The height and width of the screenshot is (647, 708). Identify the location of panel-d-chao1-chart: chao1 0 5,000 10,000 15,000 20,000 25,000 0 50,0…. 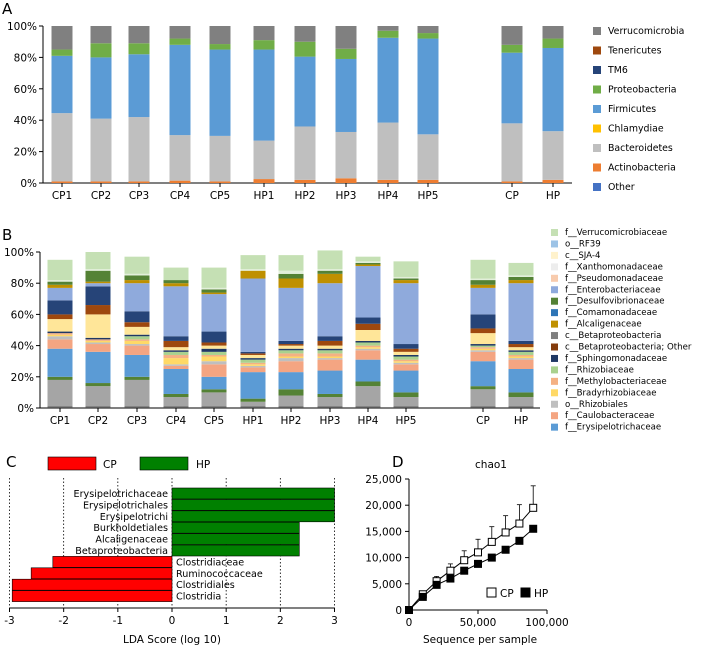
(466, 552).